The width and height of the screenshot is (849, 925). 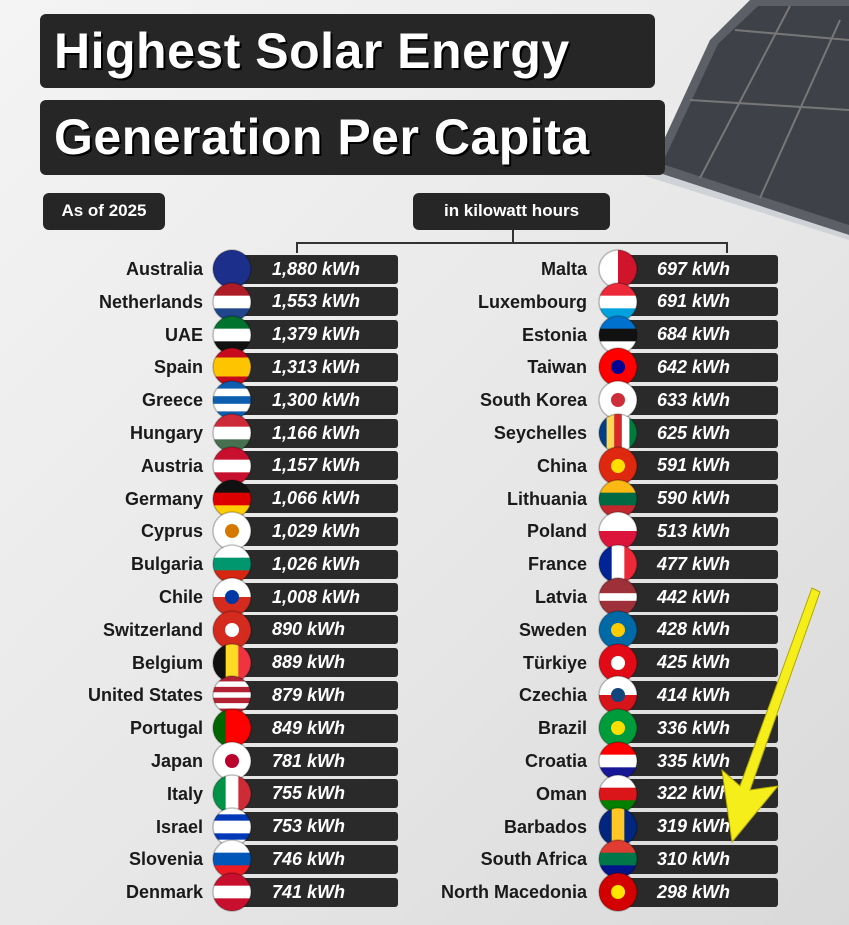 I want to click on value-bar: 1,008 kWh, so click(x=319, y=597).